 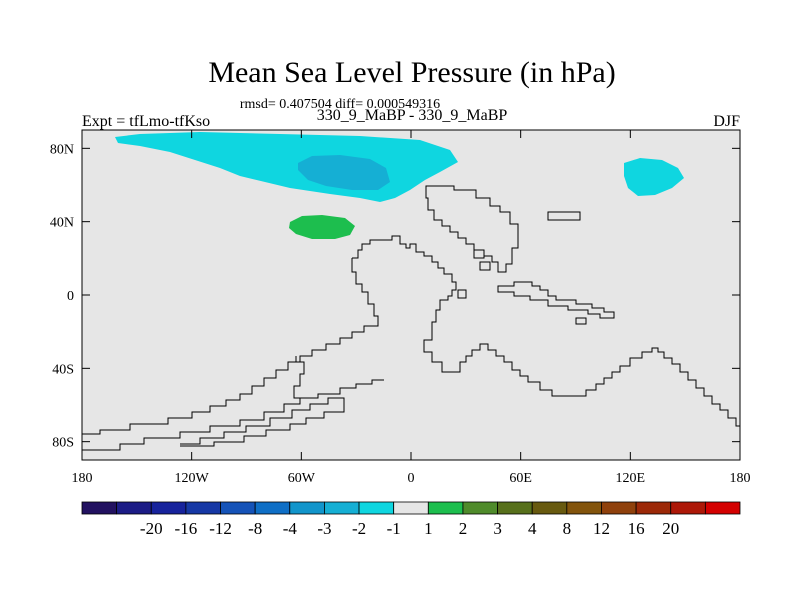 I want to click on y-tick-label: 80S, so click(x=63, y=443).